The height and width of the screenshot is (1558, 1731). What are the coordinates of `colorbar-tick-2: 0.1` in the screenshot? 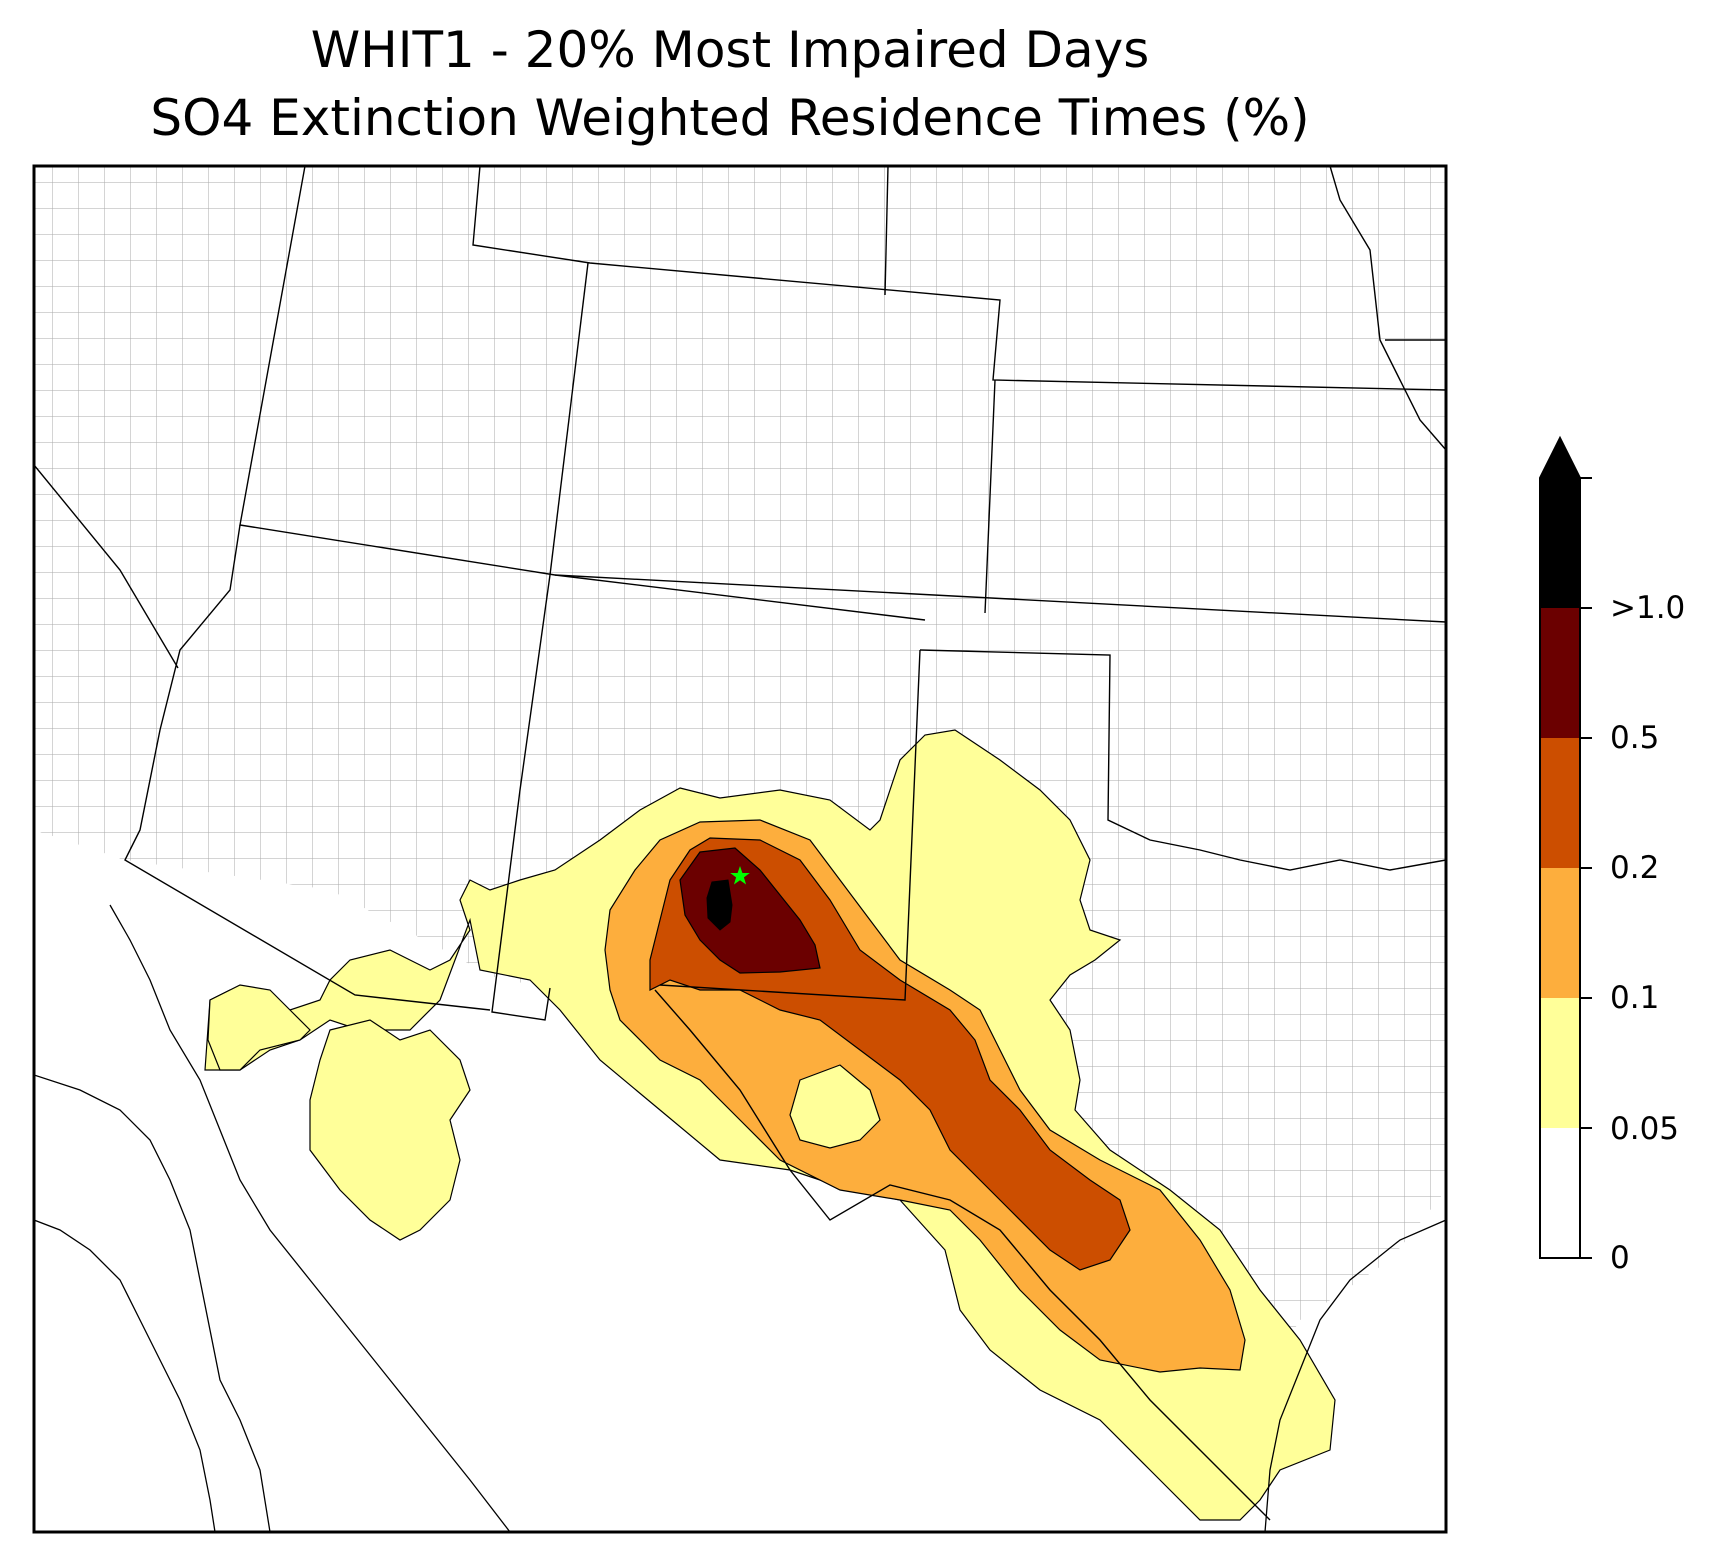 It's located at (1635, 998).